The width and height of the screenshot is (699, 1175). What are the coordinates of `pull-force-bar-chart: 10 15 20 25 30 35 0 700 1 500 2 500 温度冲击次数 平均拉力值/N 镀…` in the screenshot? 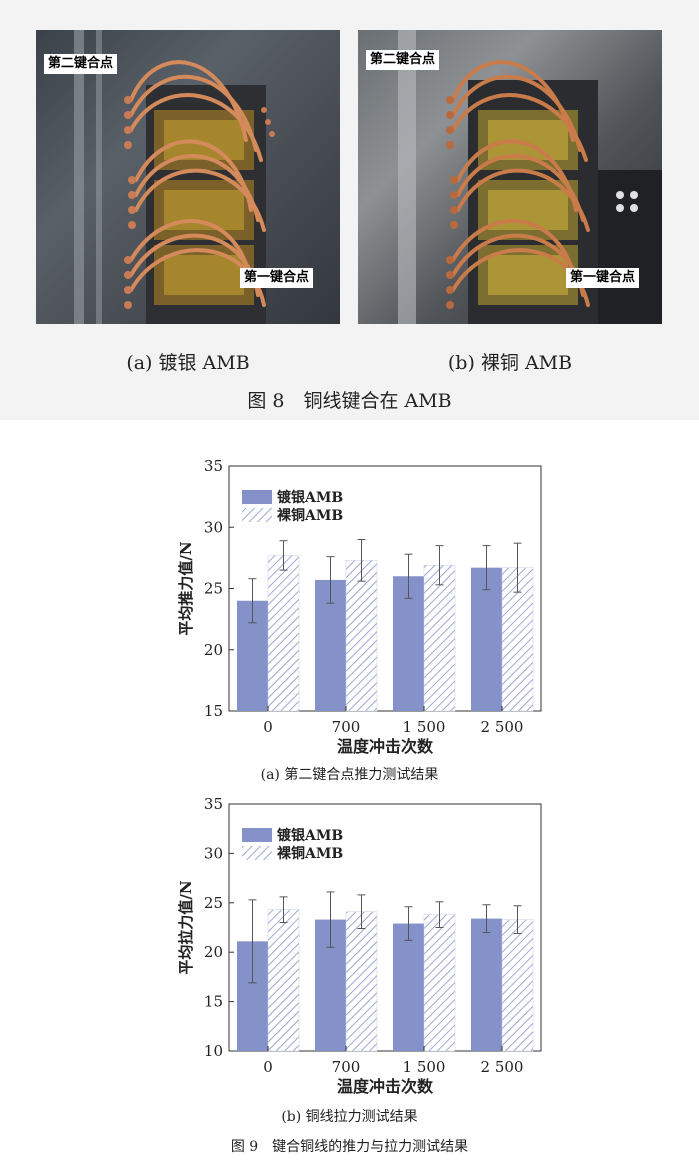 It's located at (359, 945).